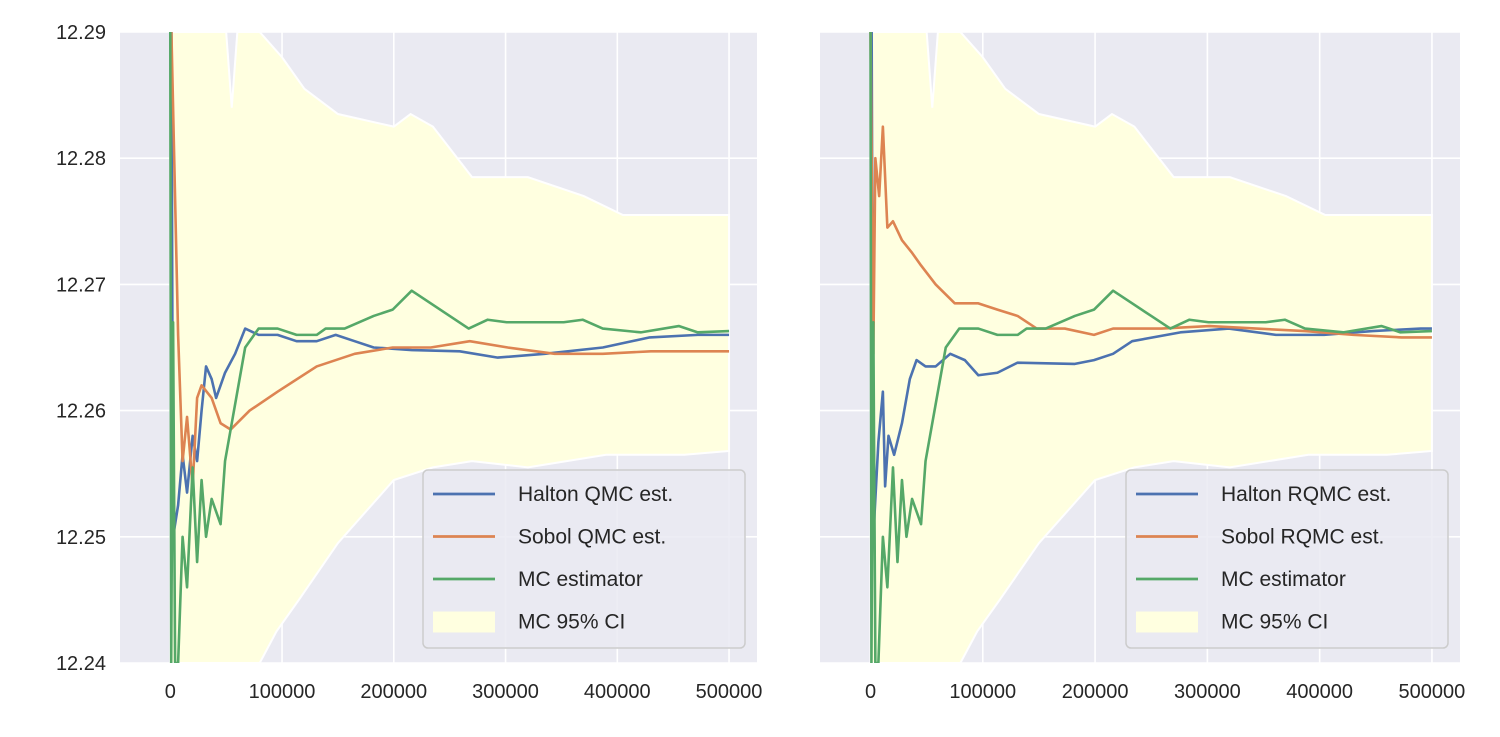 The image size is (1500, 737). I want to click on y-tick-label: 12.29, so click(81, 33).